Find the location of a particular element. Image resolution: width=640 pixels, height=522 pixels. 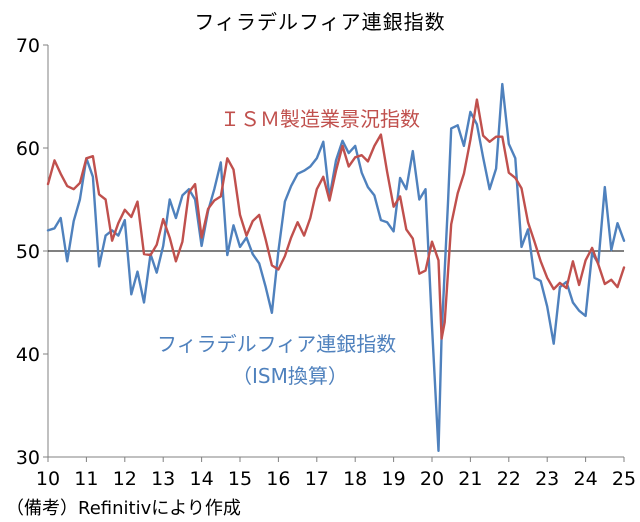

y-tick-label: 30 is located at coordinates (28, 458).